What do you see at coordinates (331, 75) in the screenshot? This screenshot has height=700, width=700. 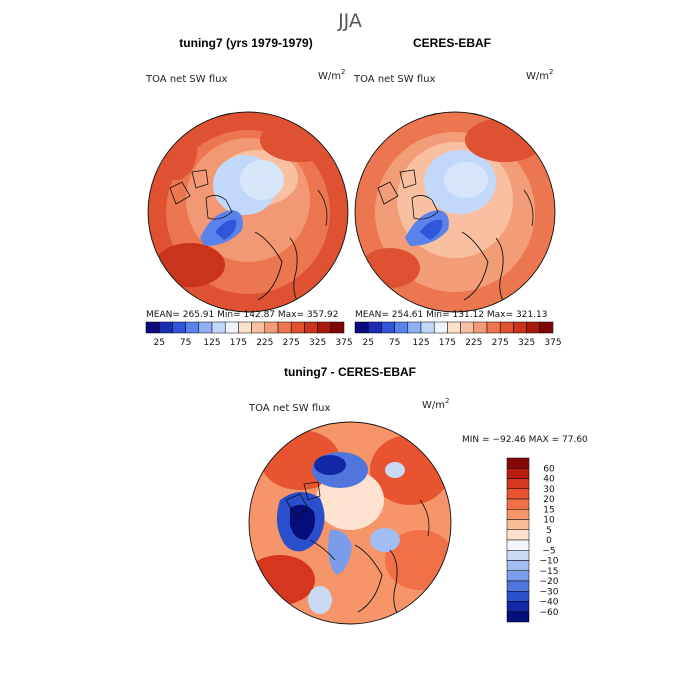 I see `panel-model-units: W/m2` at bounding box center [331, 75].